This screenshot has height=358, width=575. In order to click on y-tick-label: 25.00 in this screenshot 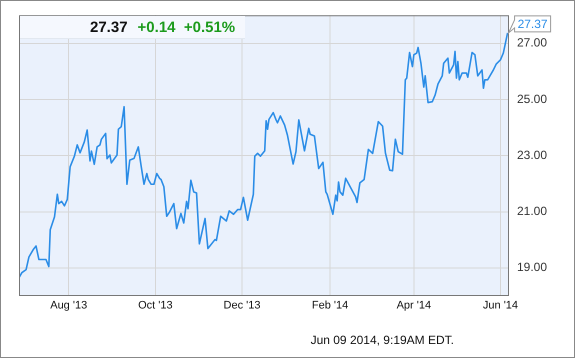, I will do `click(532, 99)`.